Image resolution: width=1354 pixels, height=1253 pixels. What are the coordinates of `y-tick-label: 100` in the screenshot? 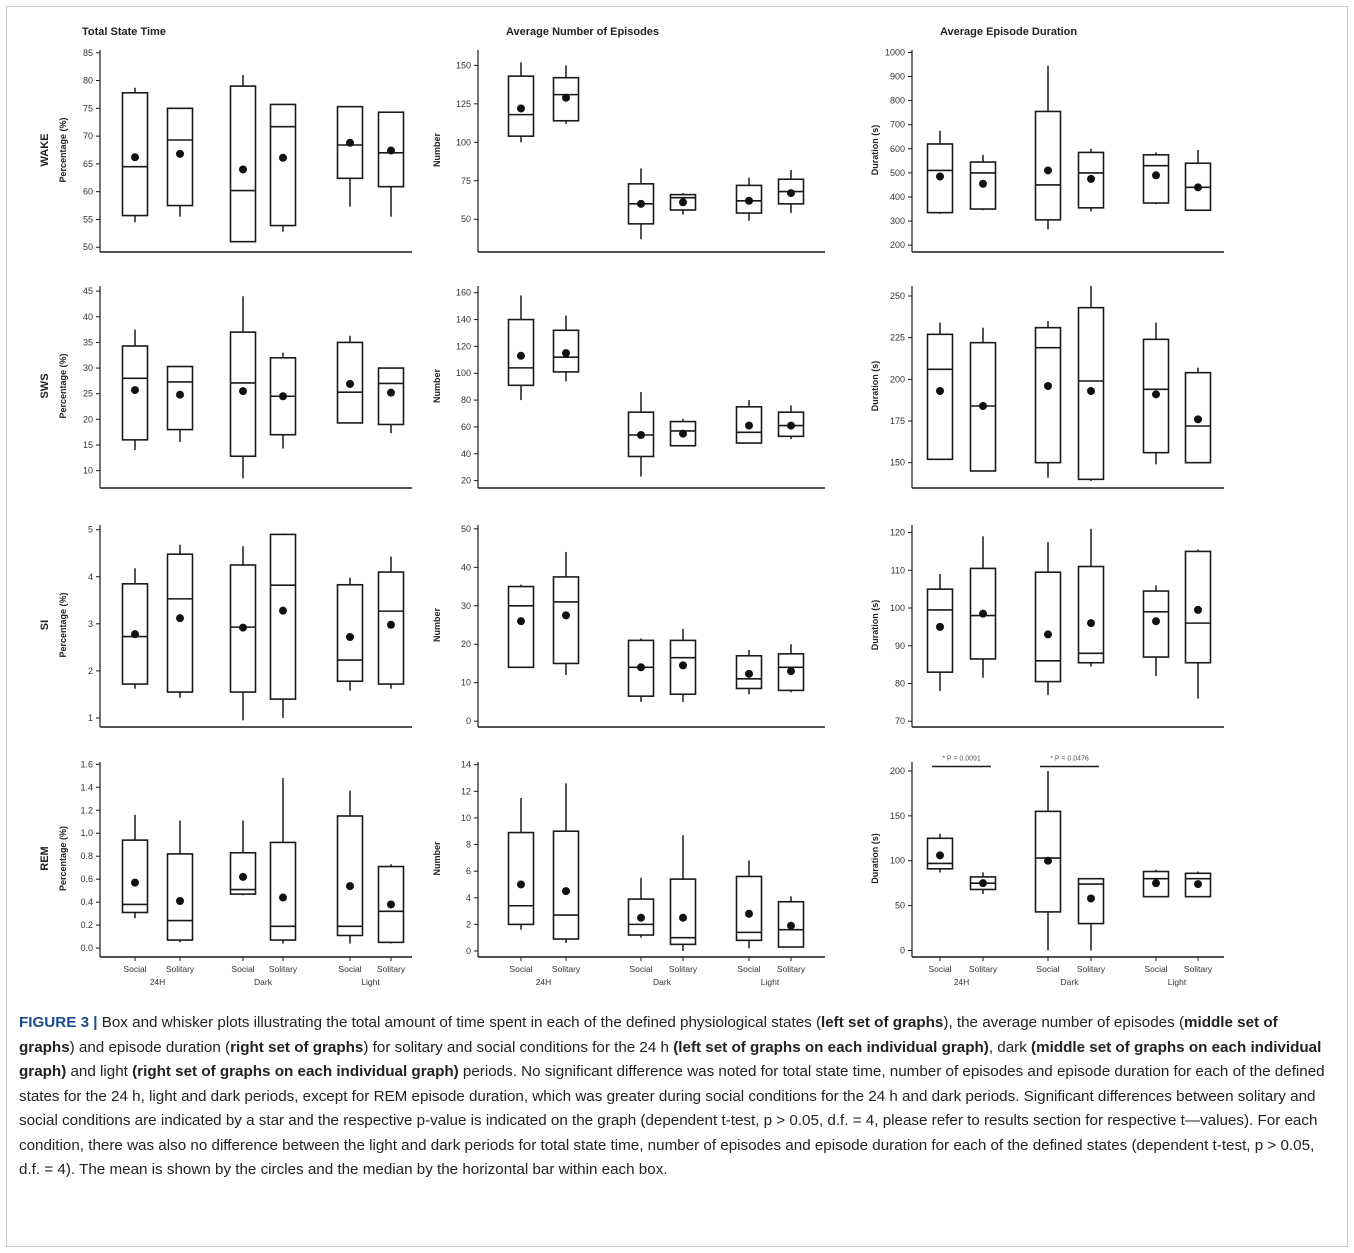 It's located at (897, 608).